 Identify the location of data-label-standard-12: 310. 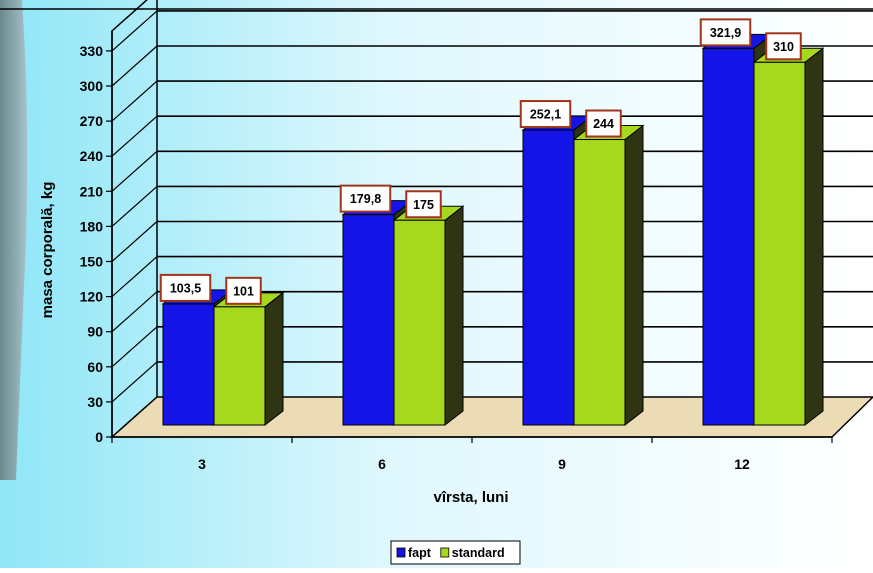
(783, 46).